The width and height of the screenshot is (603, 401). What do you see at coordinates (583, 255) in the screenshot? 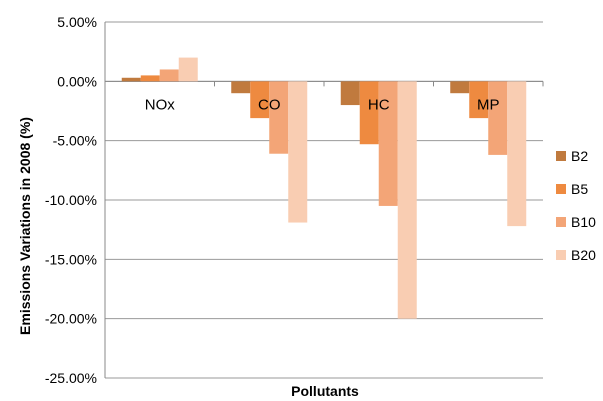
I see `legend-label: B20` at bounding box center [583, 255].